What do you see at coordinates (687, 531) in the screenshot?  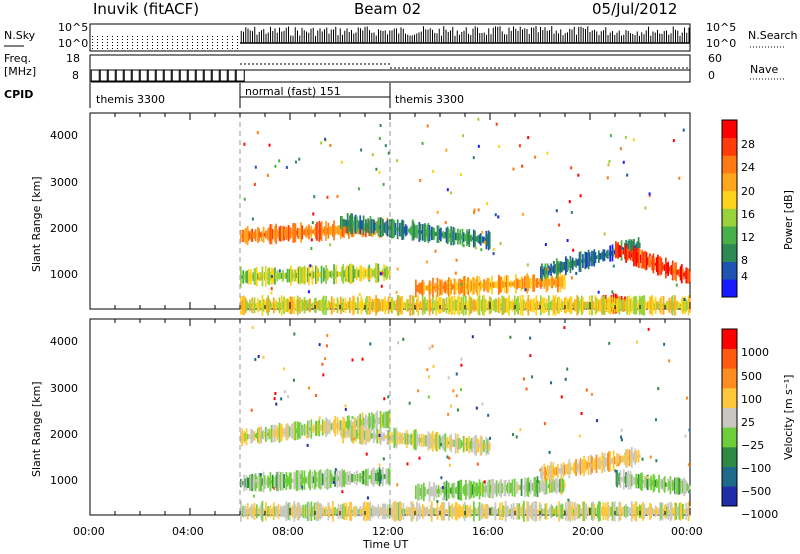 I see `xtick-6: 00:00` at bounding box center [687, 531].